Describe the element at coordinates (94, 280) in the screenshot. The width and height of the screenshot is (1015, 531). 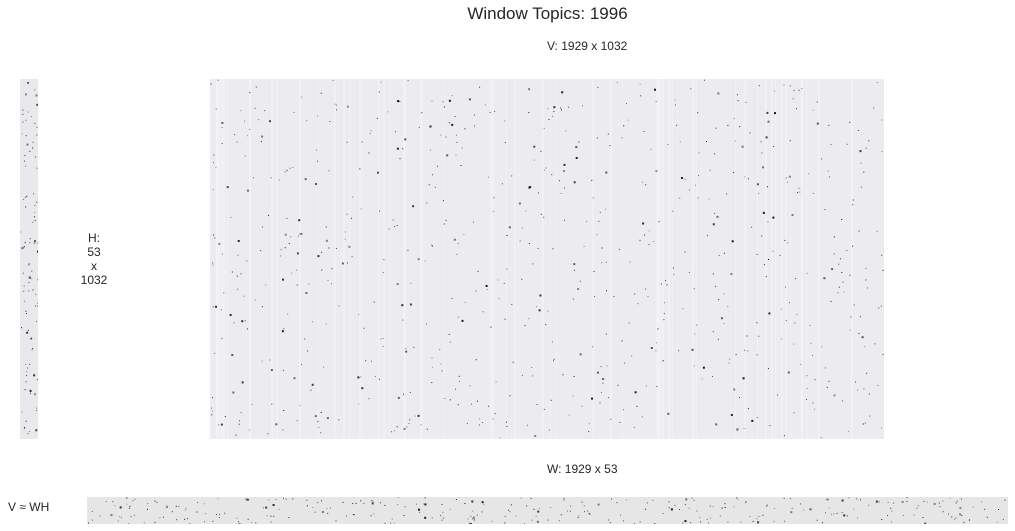
I see `h-matrix-label-line: 1032` at that location.